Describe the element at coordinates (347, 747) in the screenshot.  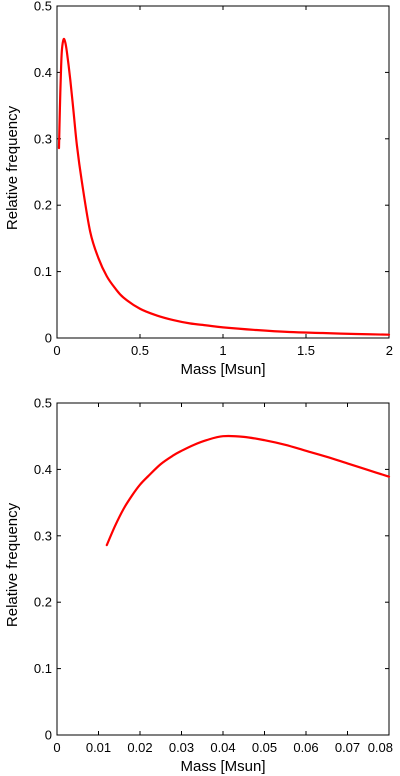
I see `x-tick-label: 0.07` at that location.